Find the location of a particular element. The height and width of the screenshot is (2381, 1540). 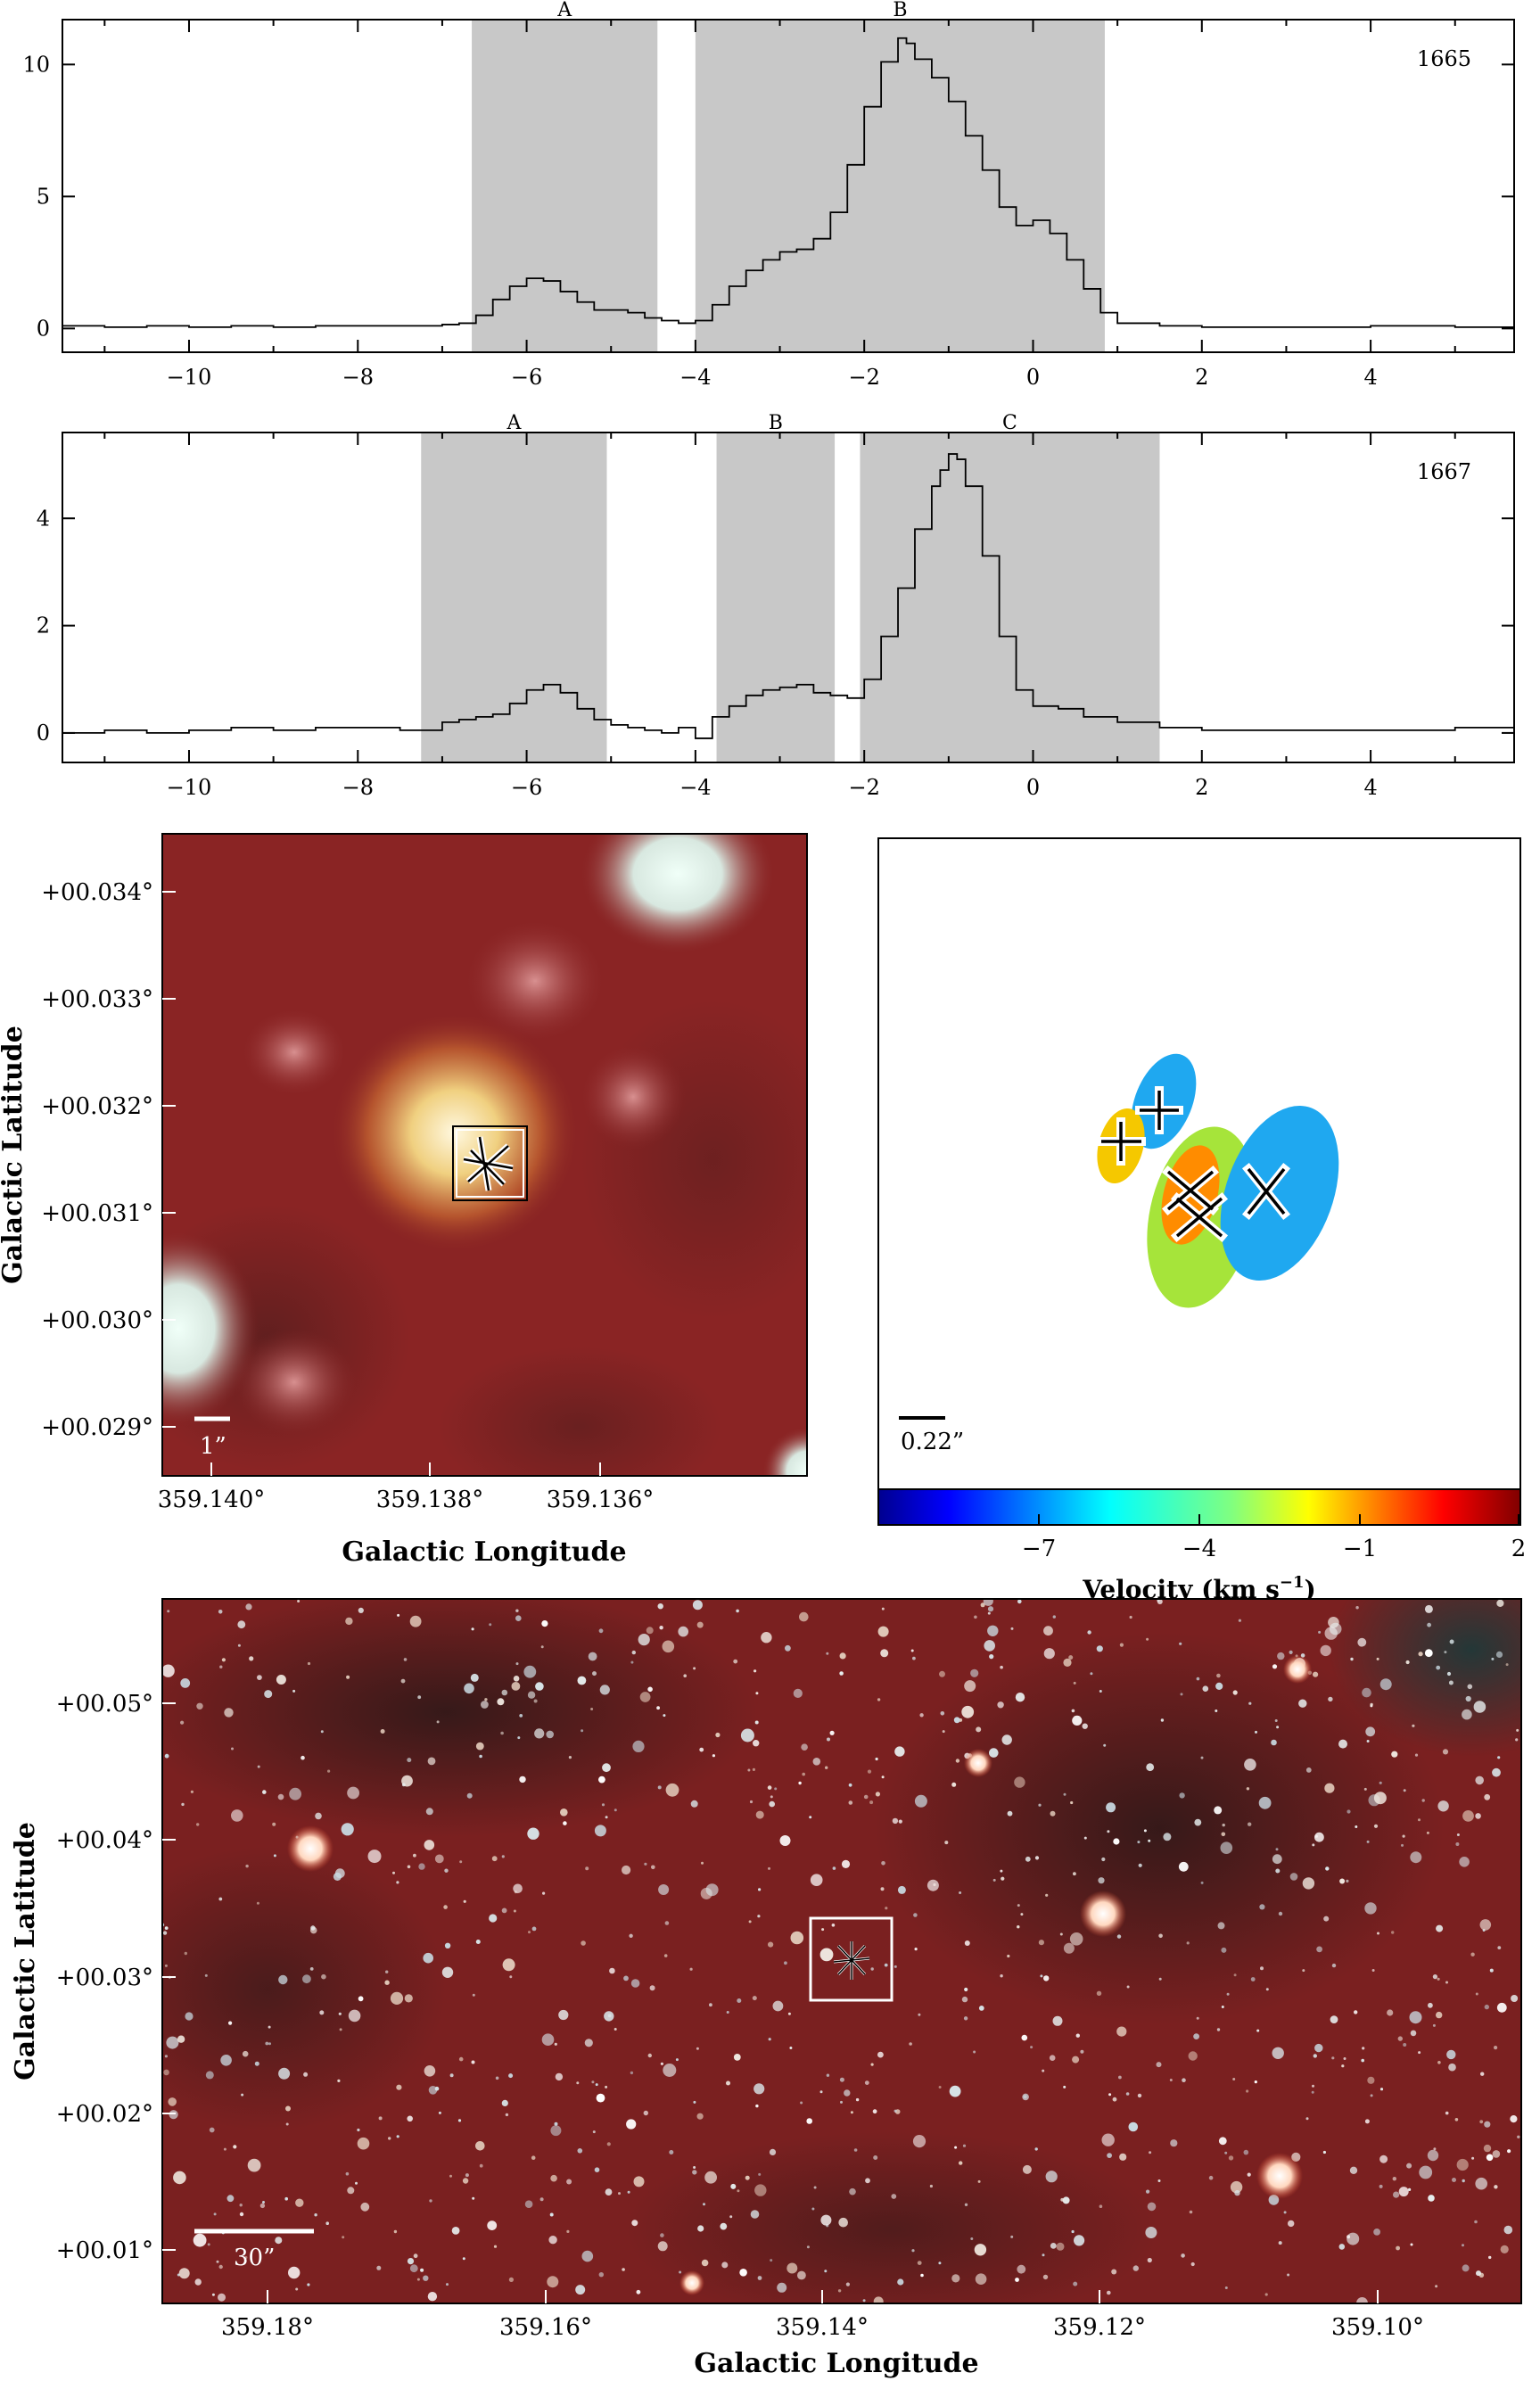

bright-star is located at coordinates (1103, 1914).